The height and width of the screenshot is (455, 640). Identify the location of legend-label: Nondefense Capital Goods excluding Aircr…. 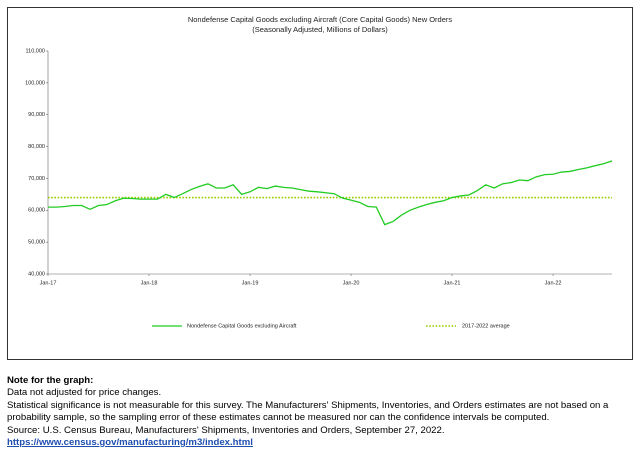
(242, 326).